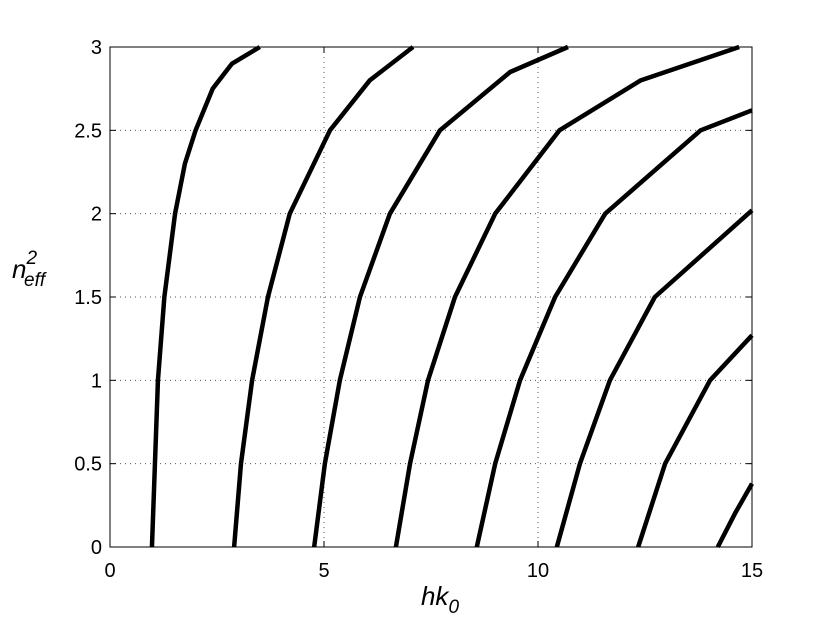 The height and width of the screenshot is (625, 830). Describe the element at coordinates (96, 215) in the screenshot. I see `y-tick-label: 2` at that location.